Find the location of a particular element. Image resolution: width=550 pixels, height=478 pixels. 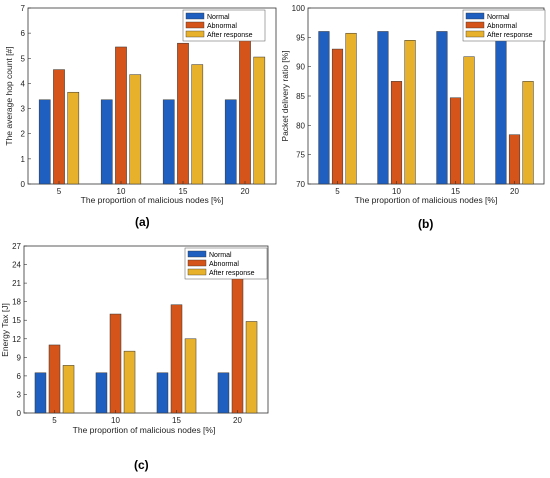

y-tick-label: 12 is located at coordinates (16, 339).